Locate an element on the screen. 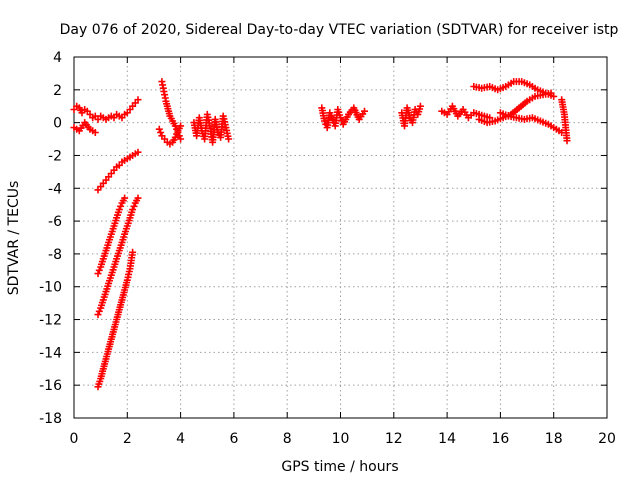 This screenshot has height=480, width=640. series-sat-track-l is located at coordinates (466, 112).